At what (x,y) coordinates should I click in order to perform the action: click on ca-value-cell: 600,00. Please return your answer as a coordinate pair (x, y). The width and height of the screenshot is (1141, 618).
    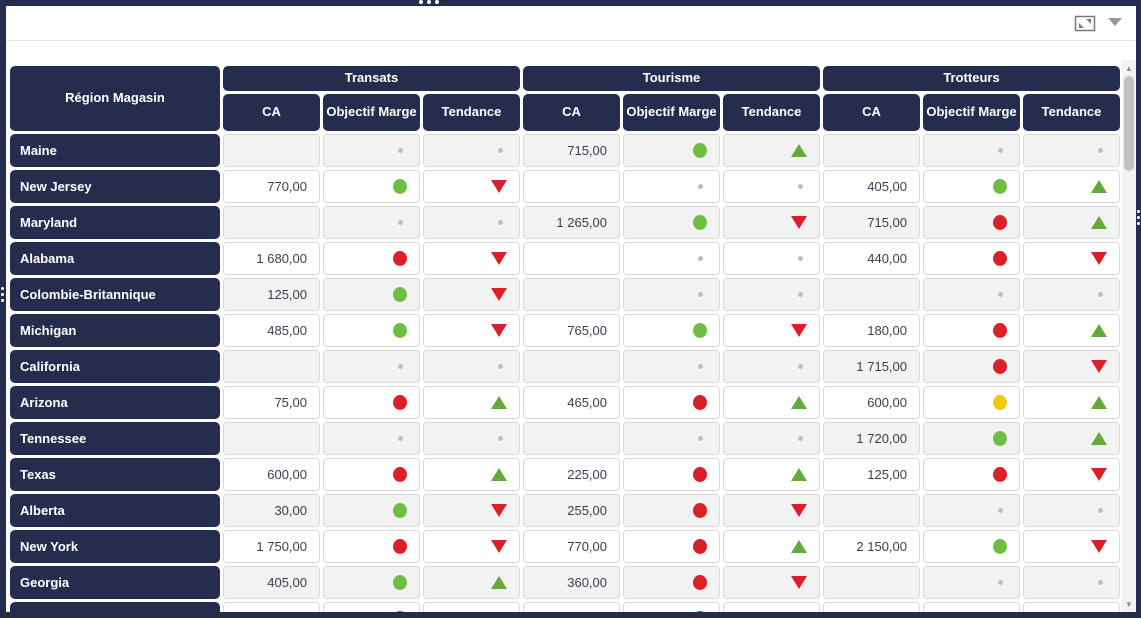
    Looking at the image, I should click on (871, 402).